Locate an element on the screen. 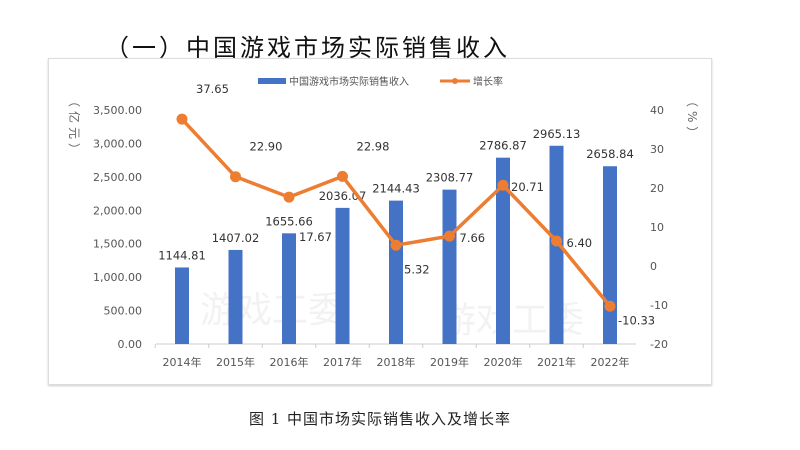 The height and width of the screenshot is (450, 800). x-tick-label: 2021年 is located at coordinates (556, 362).